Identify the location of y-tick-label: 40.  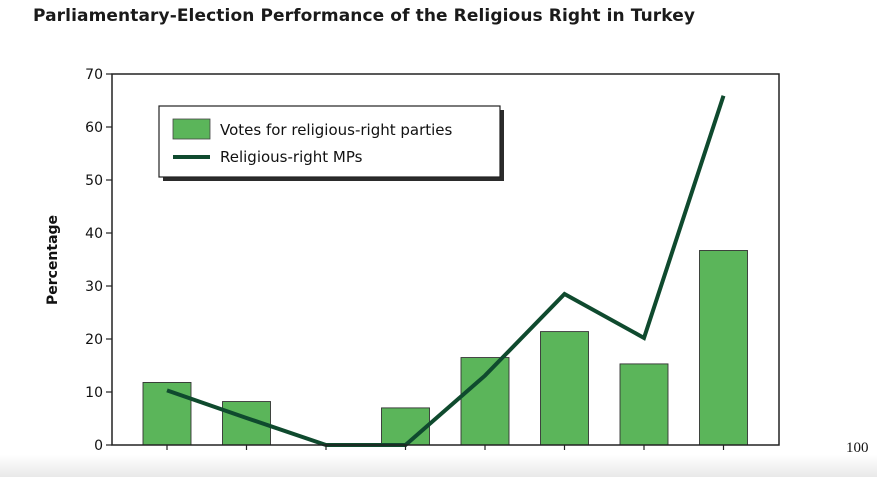
(94, 234).